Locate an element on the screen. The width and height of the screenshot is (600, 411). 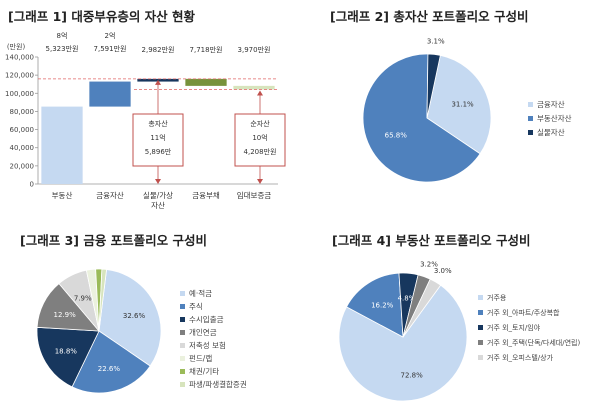
pie3-legend-label-3: 개인연금 is located at coordinates (203, 332).